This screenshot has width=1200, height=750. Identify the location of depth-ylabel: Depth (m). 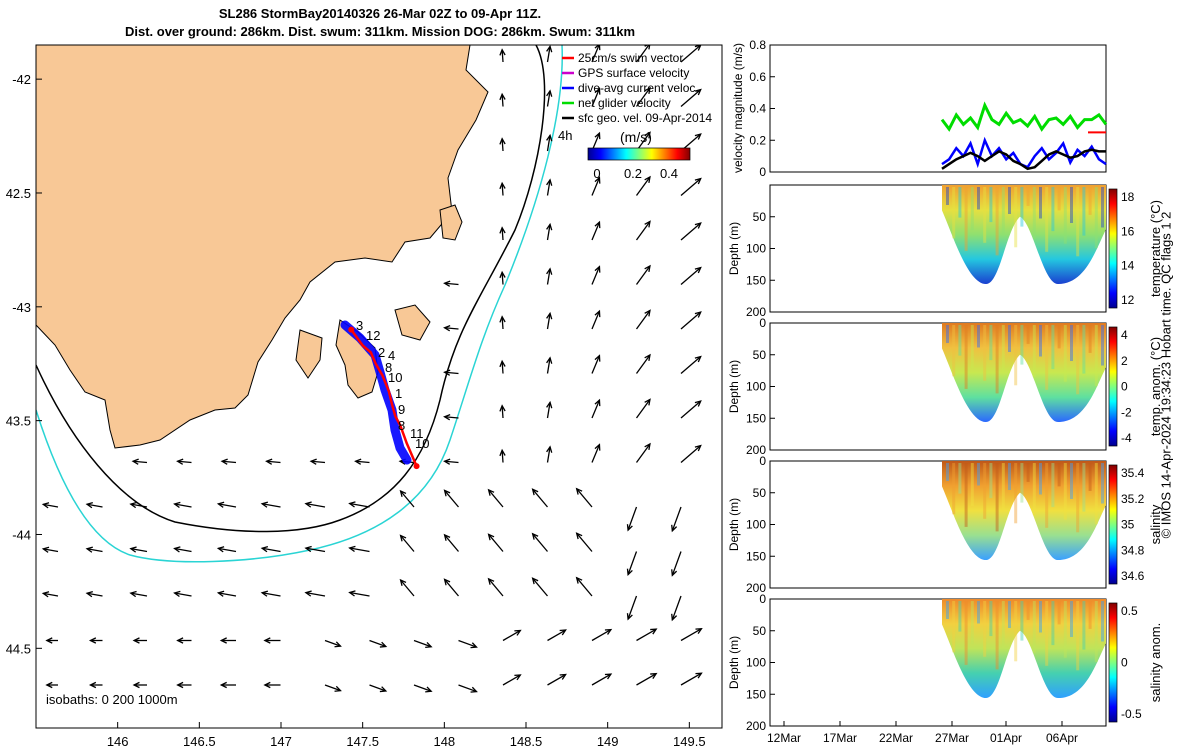
(734, 662).